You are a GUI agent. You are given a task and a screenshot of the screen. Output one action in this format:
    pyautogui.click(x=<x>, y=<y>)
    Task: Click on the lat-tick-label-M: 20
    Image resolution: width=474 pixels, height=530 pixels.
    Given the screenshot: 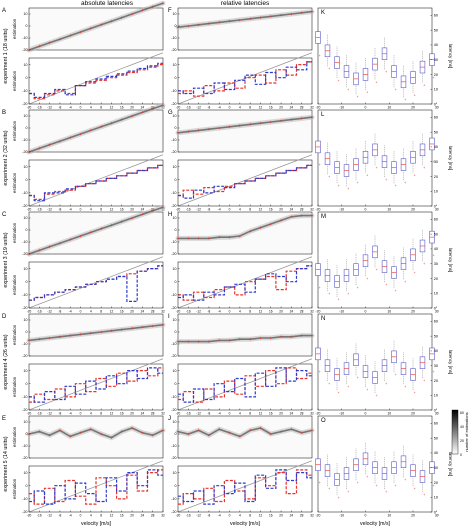 What is the action you would take?
    pyautogui.click(x=436, y=279)
    